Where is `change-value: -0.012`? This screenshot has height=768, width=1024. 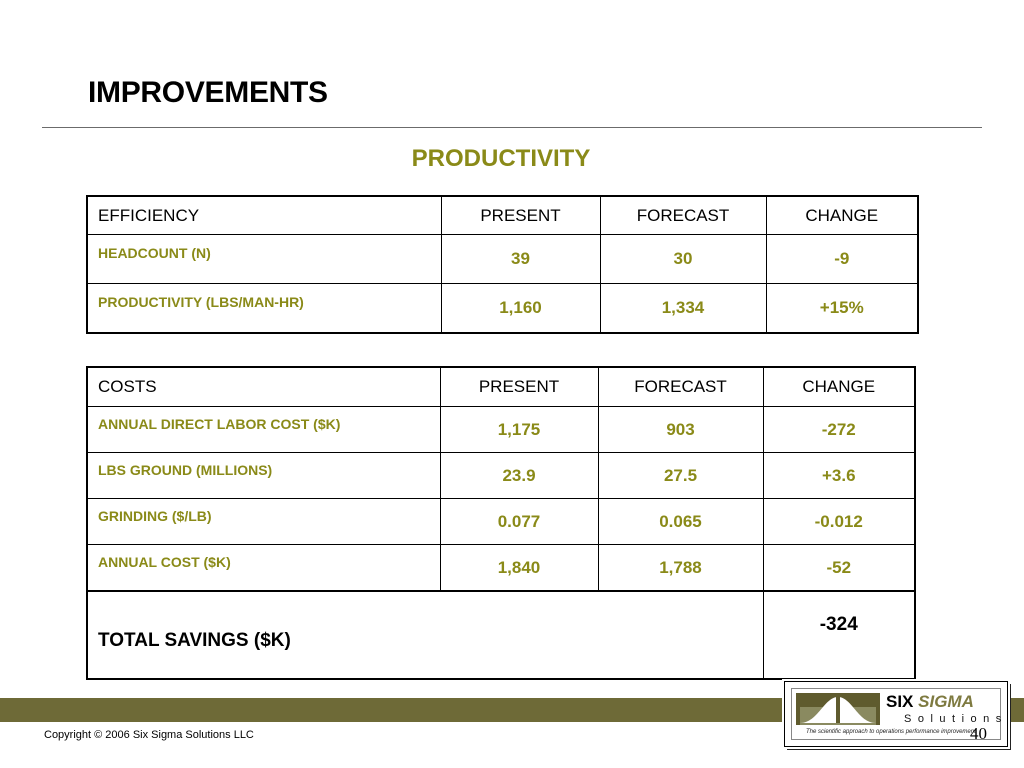
change-value: -0.012 is located at coordinates (839, 521).